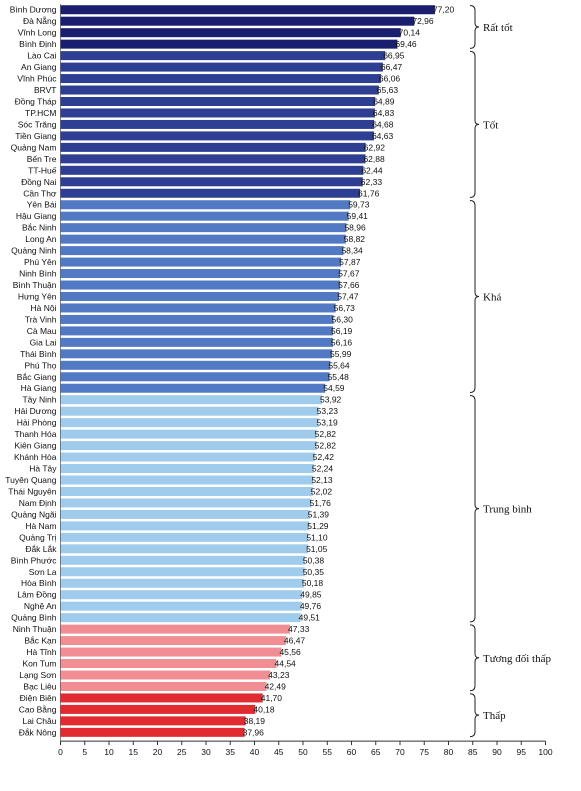 The image size is (581, 791). Describe the element at coordinates (42, 159) in the screenshot. I see `category-label: Bến Tre` at that location.